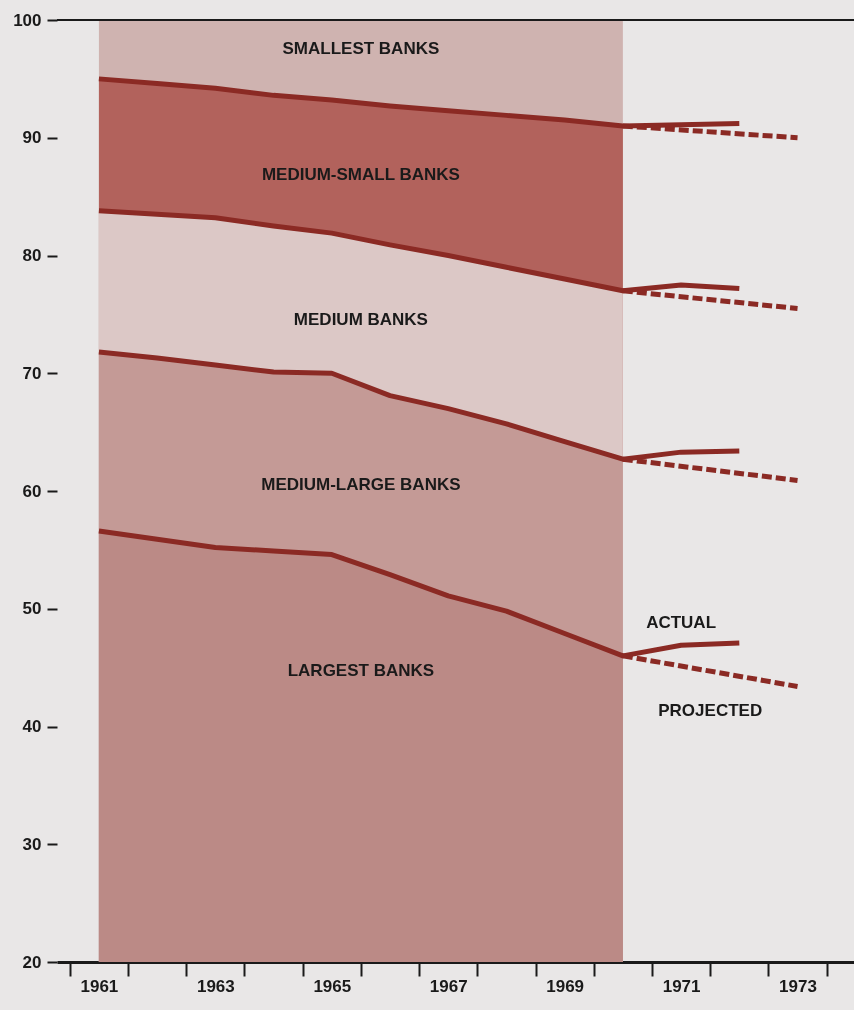 The height and width of the screenshot is (1010, 854). I want to click on x-tick-label: 1961, so click(99, 986).